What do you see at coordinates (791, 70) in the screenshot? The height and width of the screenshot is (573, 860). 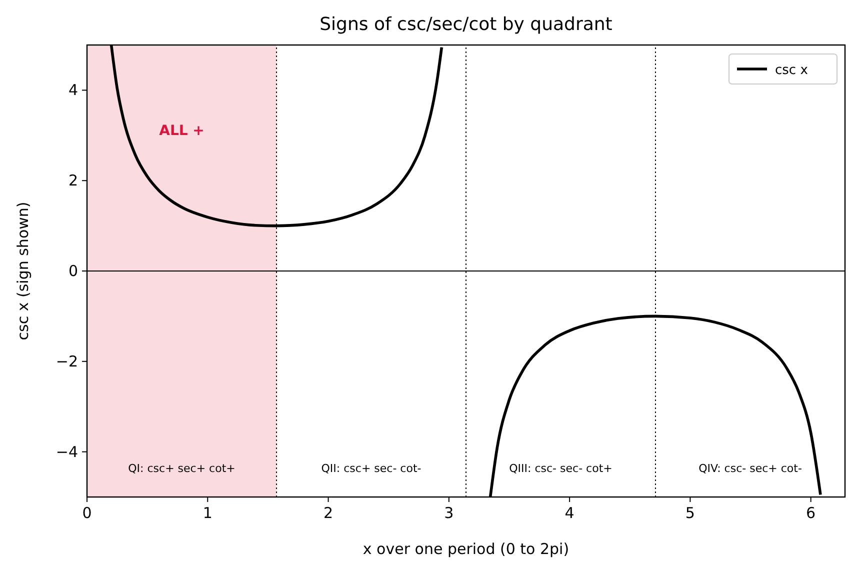 I see `legend-label: csc x` at bounding box center [791, 70].